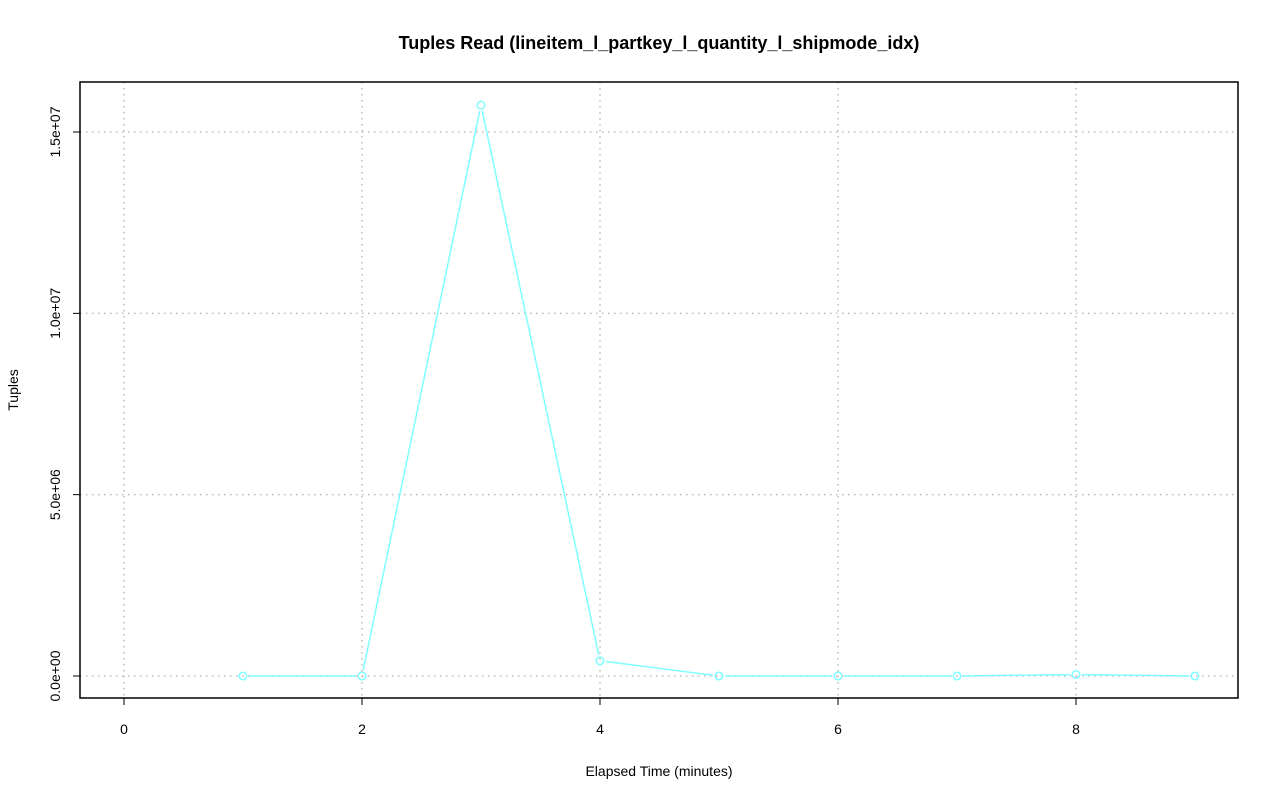  What do you see at coordinates (600, 717) in the screenshot?
I see `x-axis: 0 2 4 6 8` at bounding box center [600, 717].